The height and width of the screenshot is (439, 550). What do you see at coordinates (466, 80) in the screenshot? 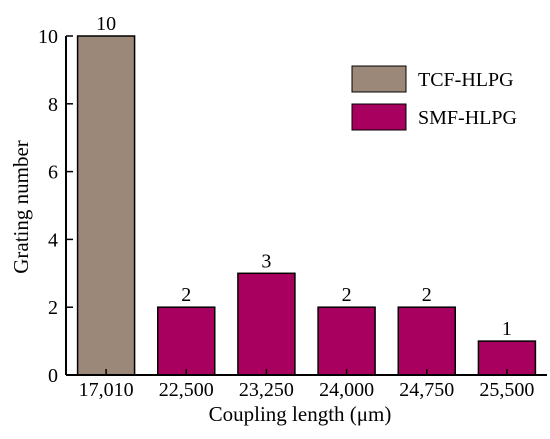
I see `legend-label-tcf-hlpg: TCF-HLPG` at bounding box center [466, 80].